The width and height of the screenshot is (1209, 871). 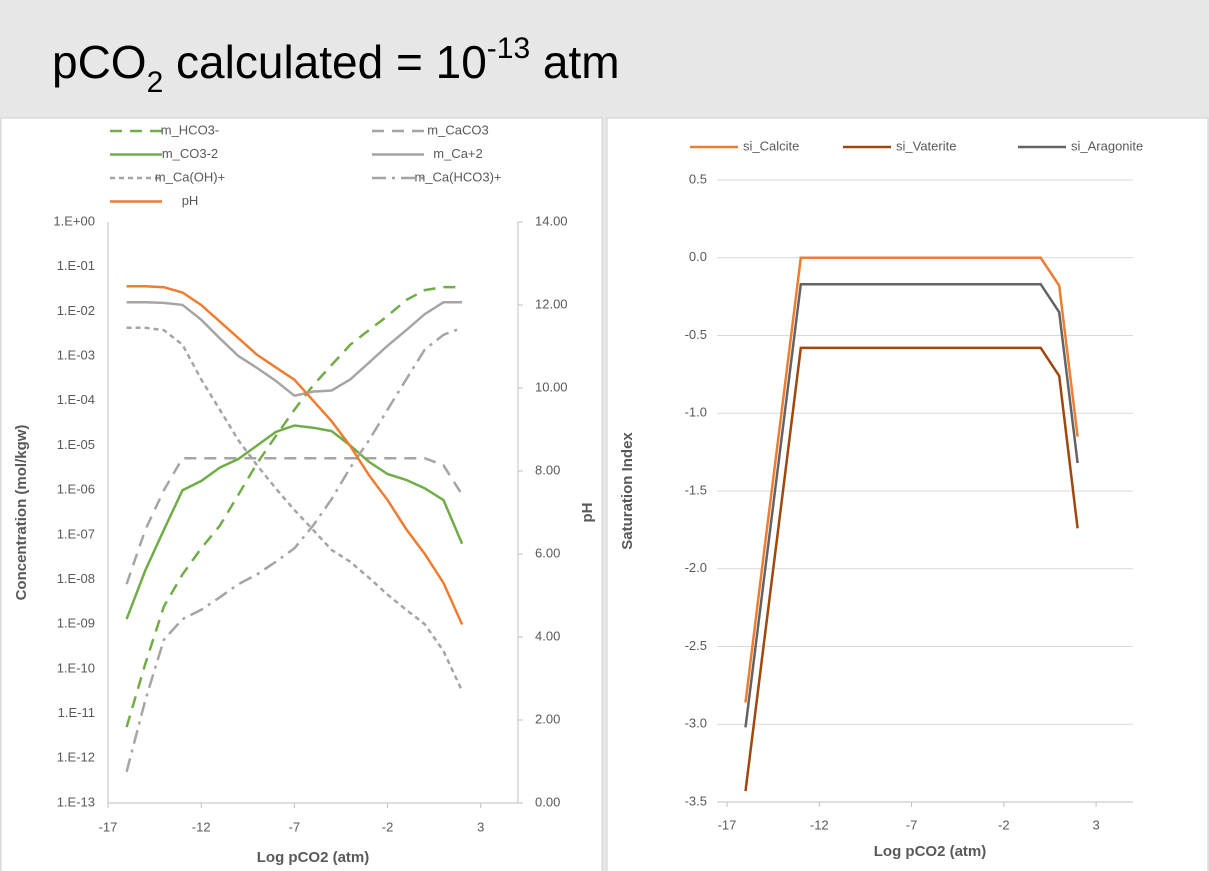 What do you see at coordinates (547, 469) in the screenshot?
I see `y2-tick-label: 8.00` at bounding box center [547, 469].